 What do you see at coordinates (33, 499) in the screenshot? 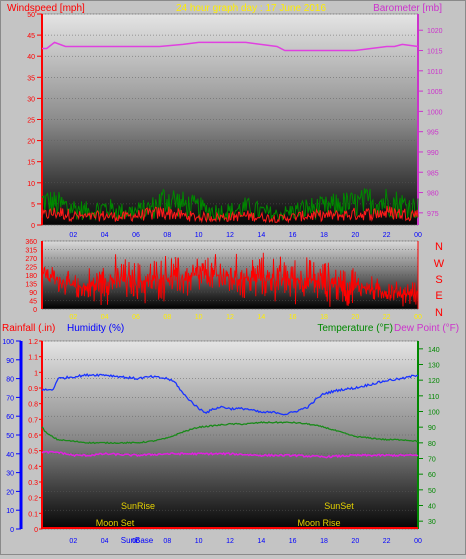
I see `rain-tick-label: 0.2` at bounding box center [33, 499].